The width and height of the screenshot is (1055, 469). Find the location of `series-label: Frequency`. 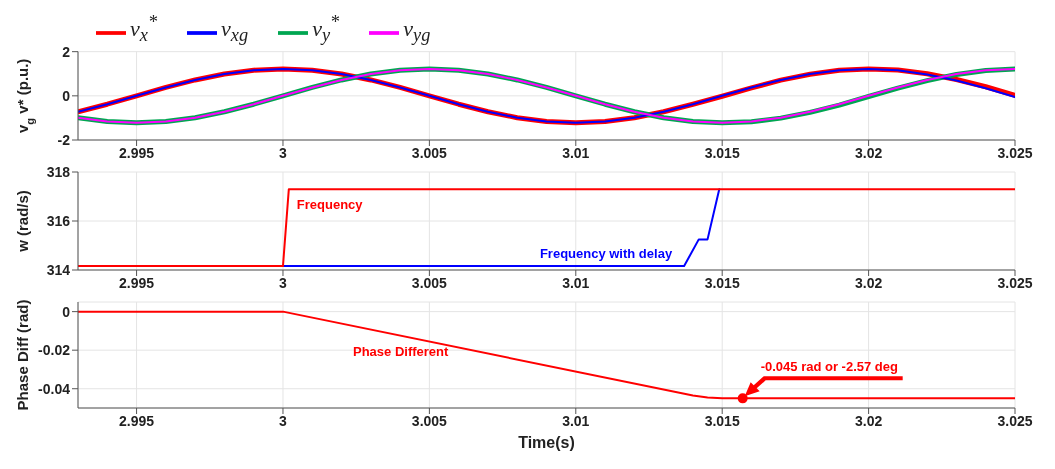

series-label: Frequency is located at coordinates (330, 205).